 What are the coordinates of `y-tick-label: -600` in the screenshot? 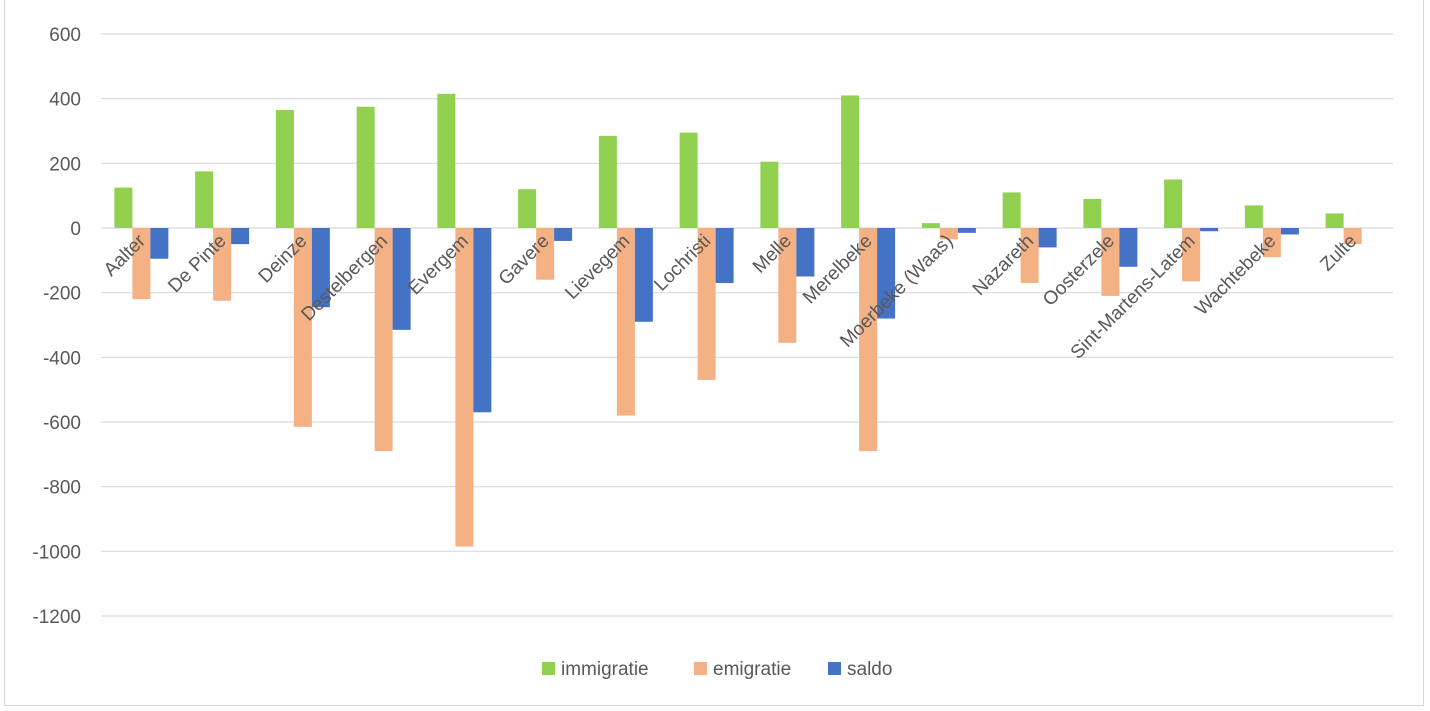 It's located at (62, 423).